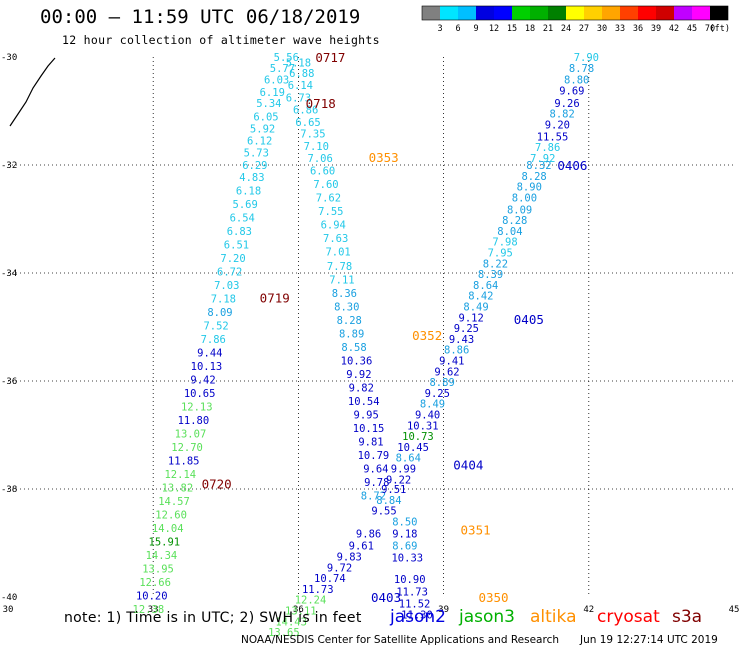  What do you see at coordinates (386, 597) in the screenshot?
I see `pass-time-label: 0403` at bounding box center [386, 597].